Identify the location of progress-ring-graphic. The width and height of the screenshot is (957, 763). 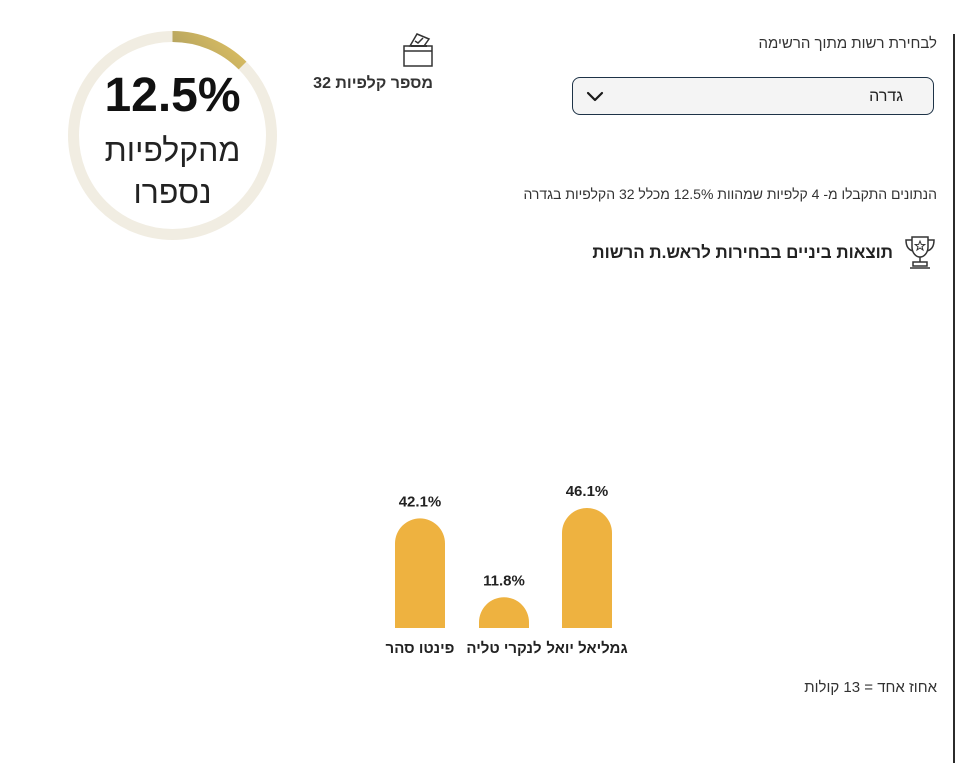
(172, 135).